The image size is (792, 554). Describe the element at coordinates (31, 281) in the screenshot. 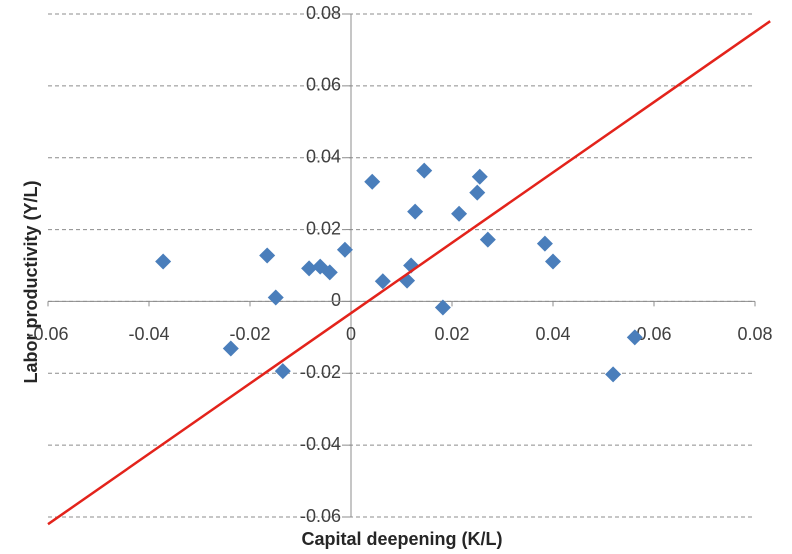

I see `y-axis-title: Labor productivity (Y/L)` at that location.